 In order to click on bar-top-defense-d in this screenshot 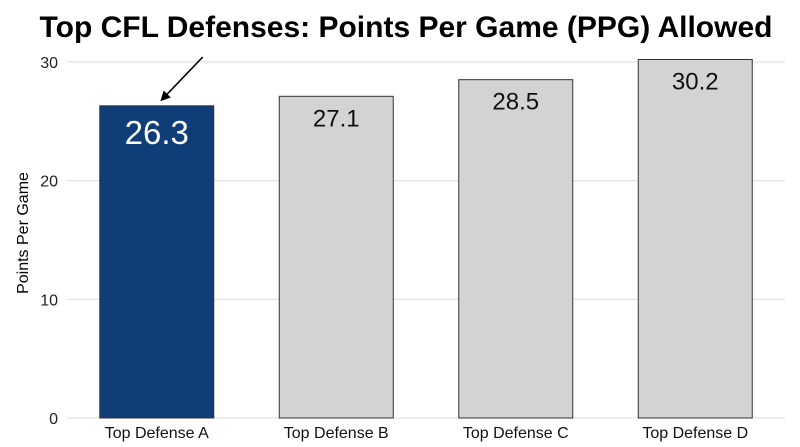, I will do `click(695, 238)`.